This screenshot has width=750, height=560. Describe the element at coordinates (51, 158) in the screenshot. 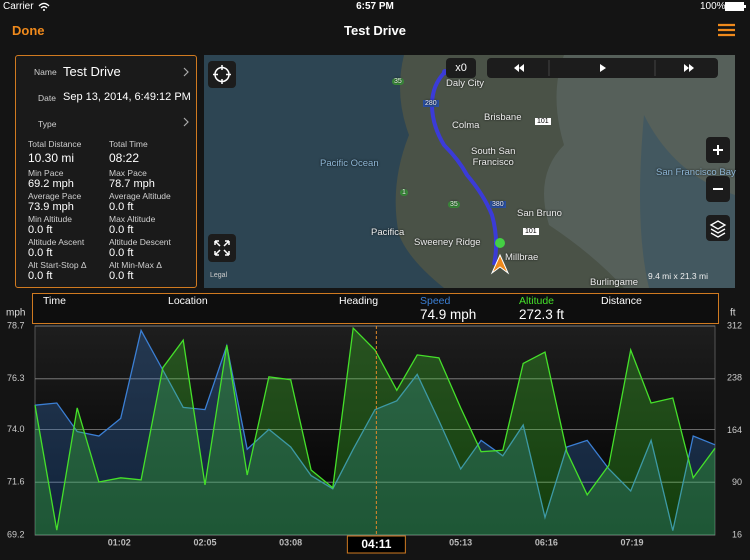

I see `stat-value: 10.30 mi` at that location.